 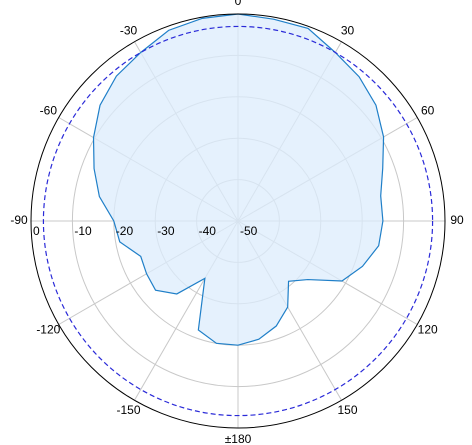 What do you see at coordinates (36, 231) in the screenshot?
I see `r-tick-label: 0` at bounding box center [36, 231].